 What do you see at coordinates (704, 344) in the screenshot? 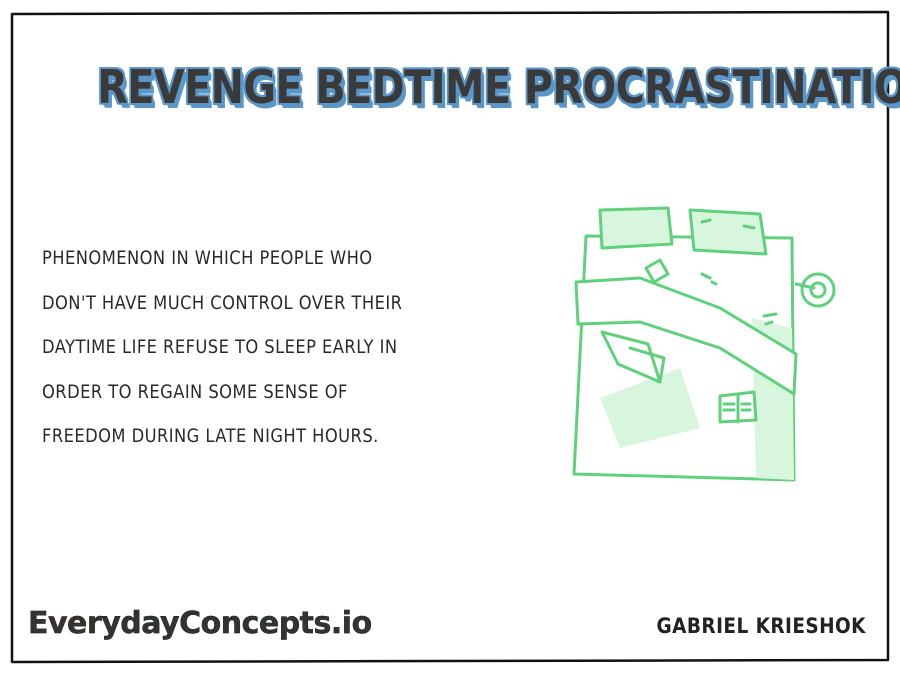
I see `bed-icon` at bounding box center [704, 344].